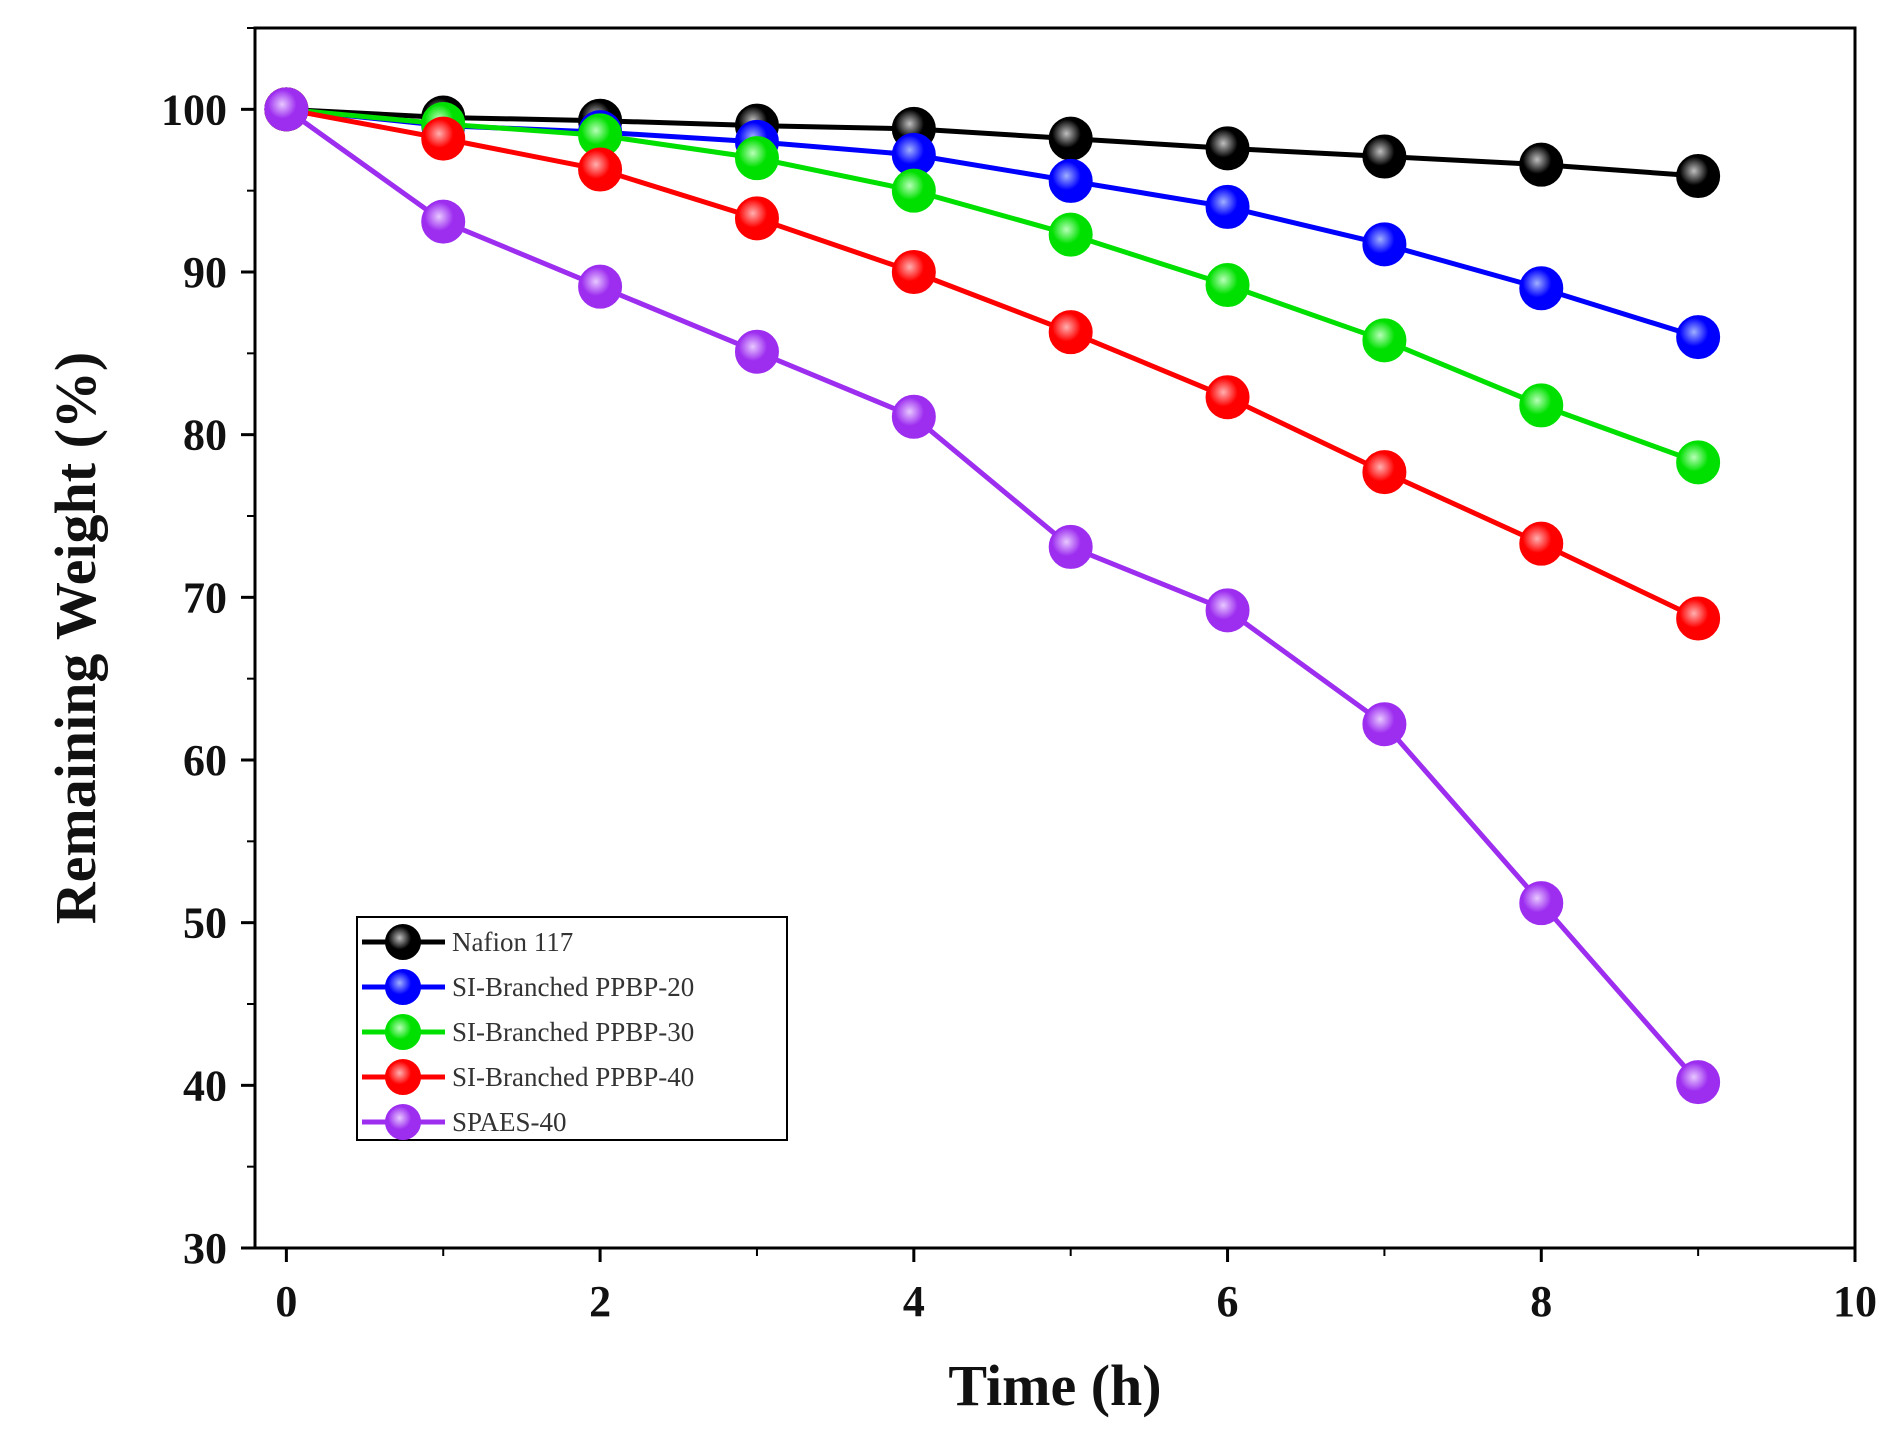 This screenshot has width=1904, height=1451. Describe the element at coordinates (1228, 1301) in the screenshot. I see `x-tick-label: 6` at that location.